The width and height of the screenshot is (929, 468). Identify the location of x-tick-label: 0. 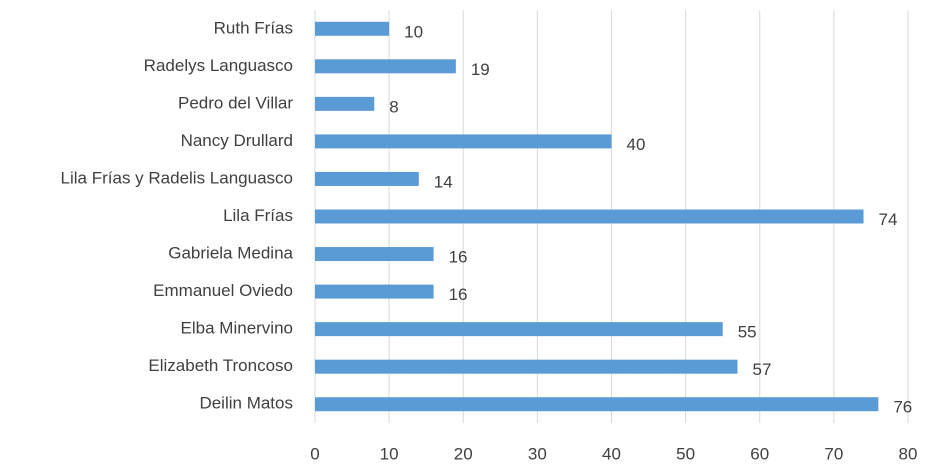
(314, 453).